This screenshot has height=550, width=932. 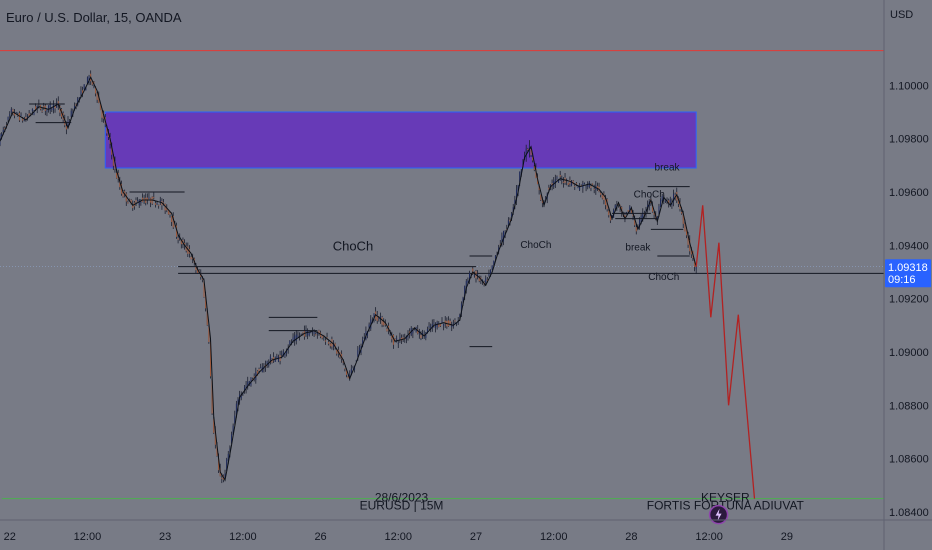 I want to click on current-price-badge, so click(x=908, y=273).